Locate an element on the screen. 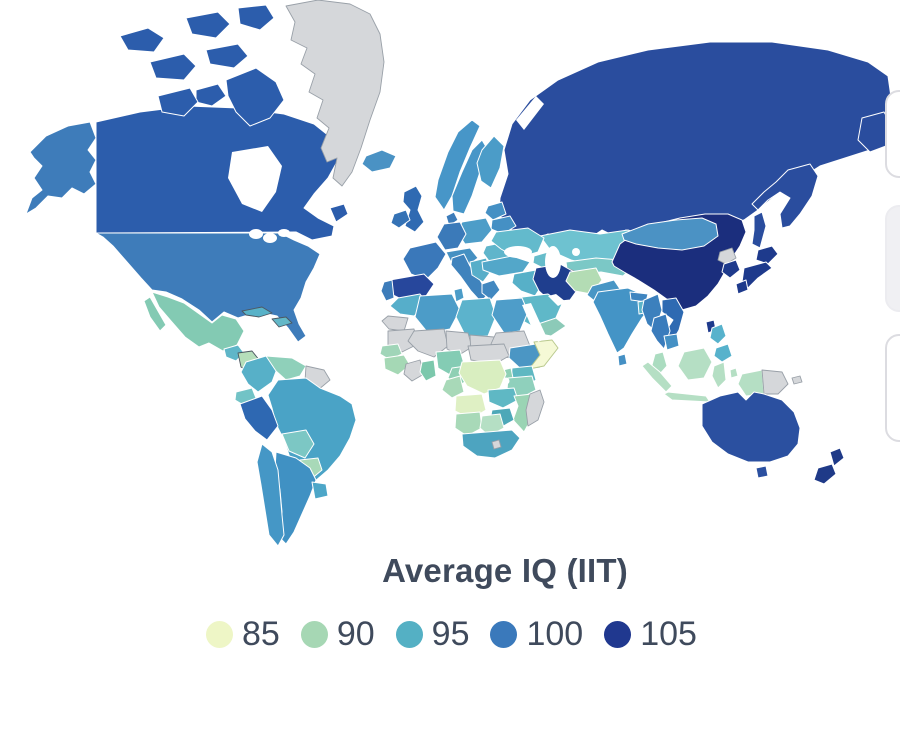  region-south-east-asia is located at coordinates (684, 308).